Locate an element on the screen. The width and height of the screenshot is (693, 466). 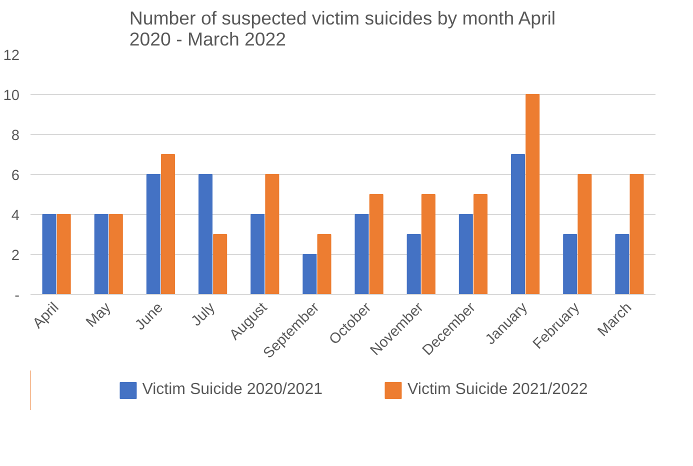
y-tick-label: 4 is located at coordinates (15, 216).